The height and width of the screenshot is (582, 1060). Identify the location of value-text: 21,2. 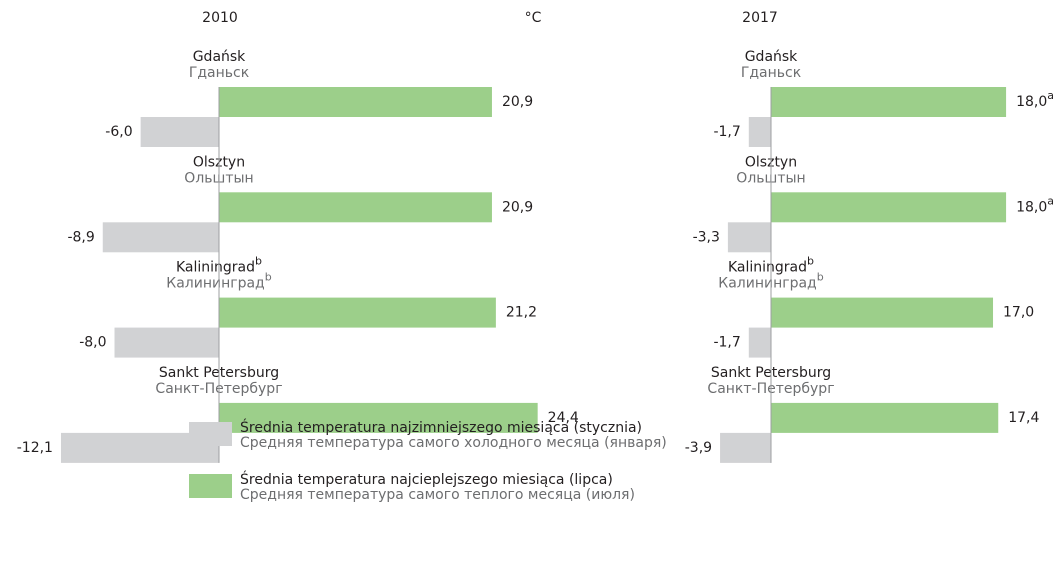
(521, 313).